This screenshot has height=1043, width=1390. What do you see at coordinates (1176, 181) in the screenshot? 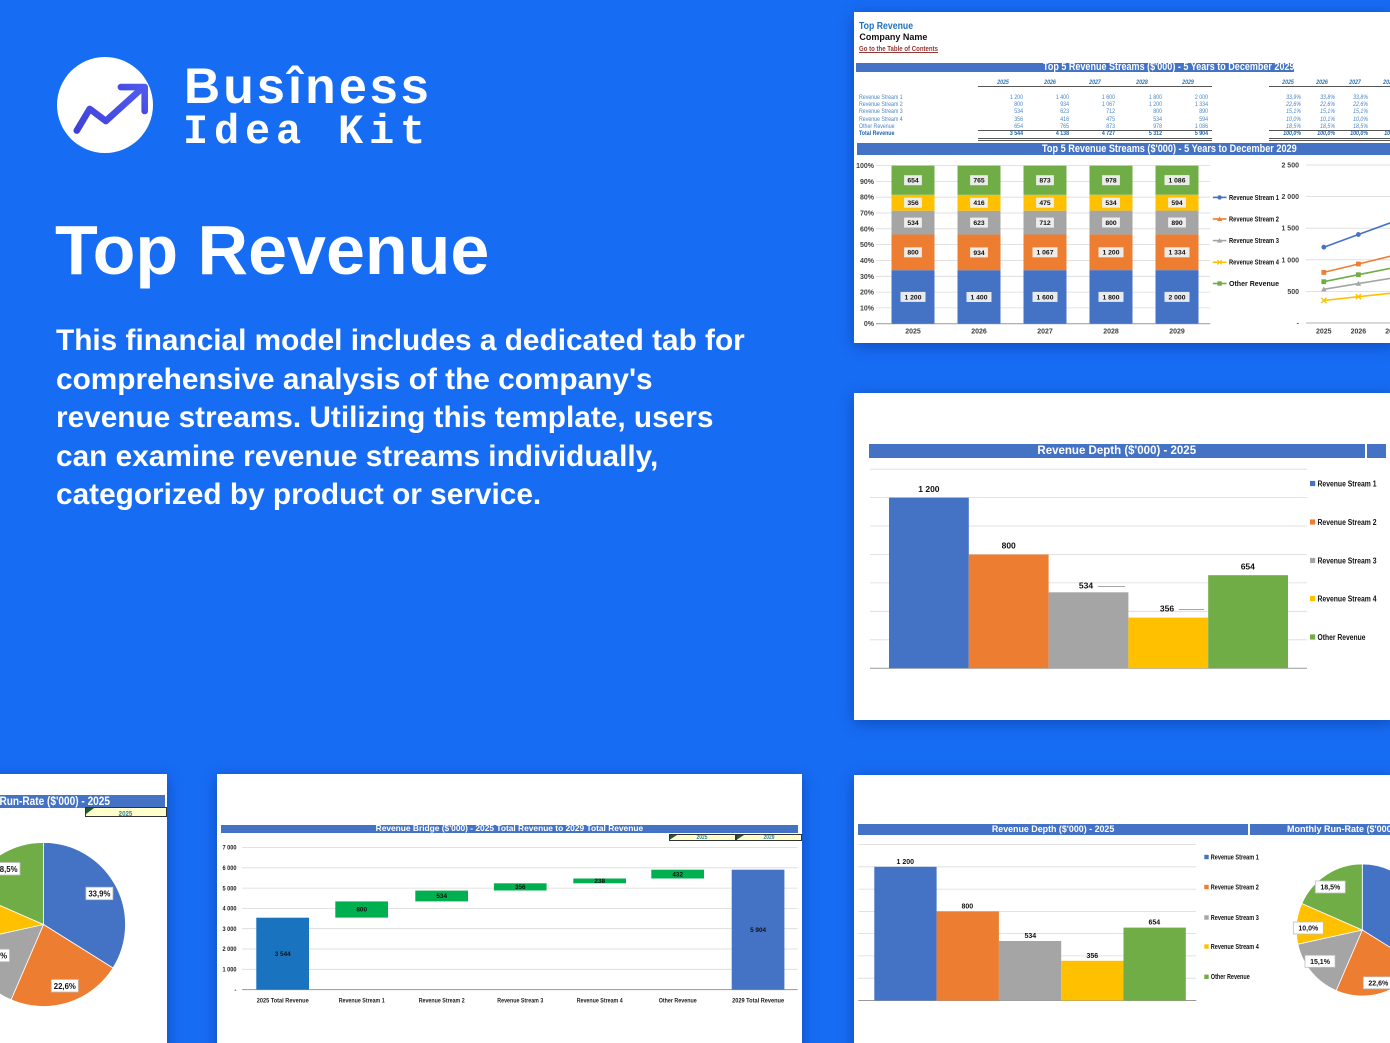
I see `svg-text: 1 086` at bounding box center [1176, 181].